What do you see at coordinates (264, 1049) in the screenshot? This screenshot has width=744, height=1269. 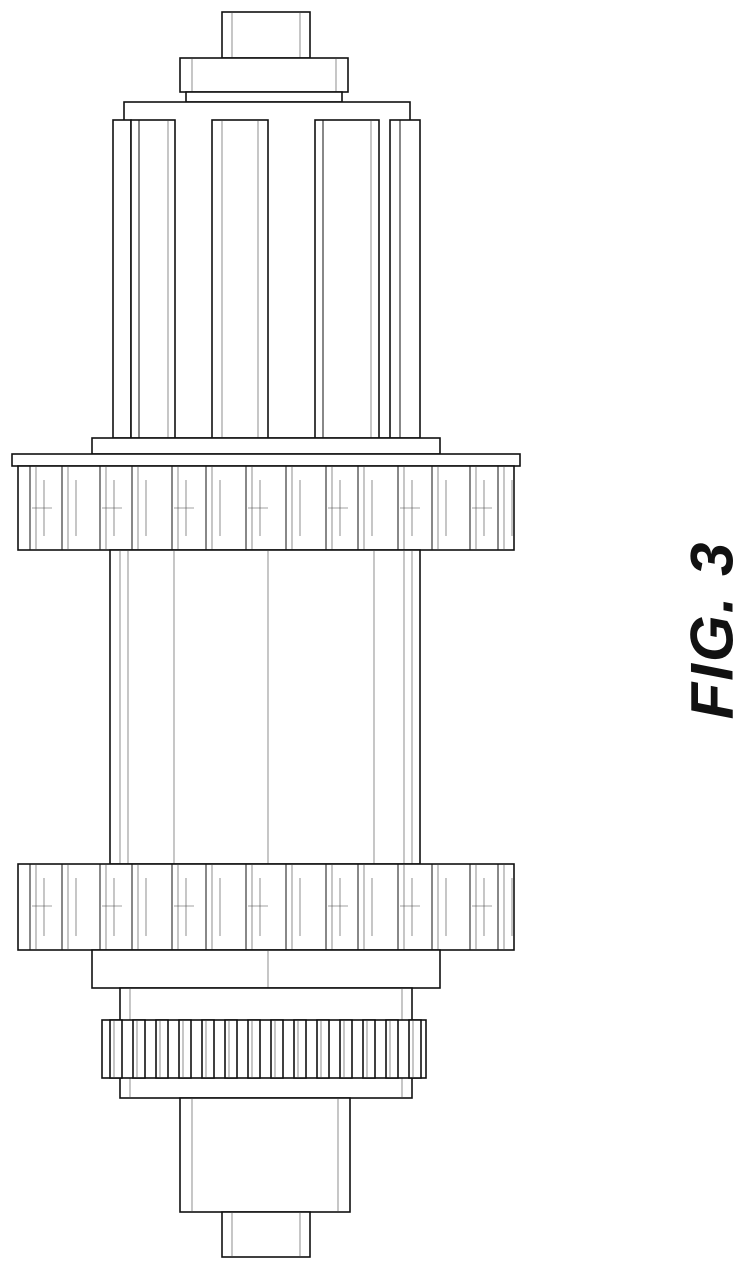 I see `rotor-splines` at bounding box center [264, 1049].